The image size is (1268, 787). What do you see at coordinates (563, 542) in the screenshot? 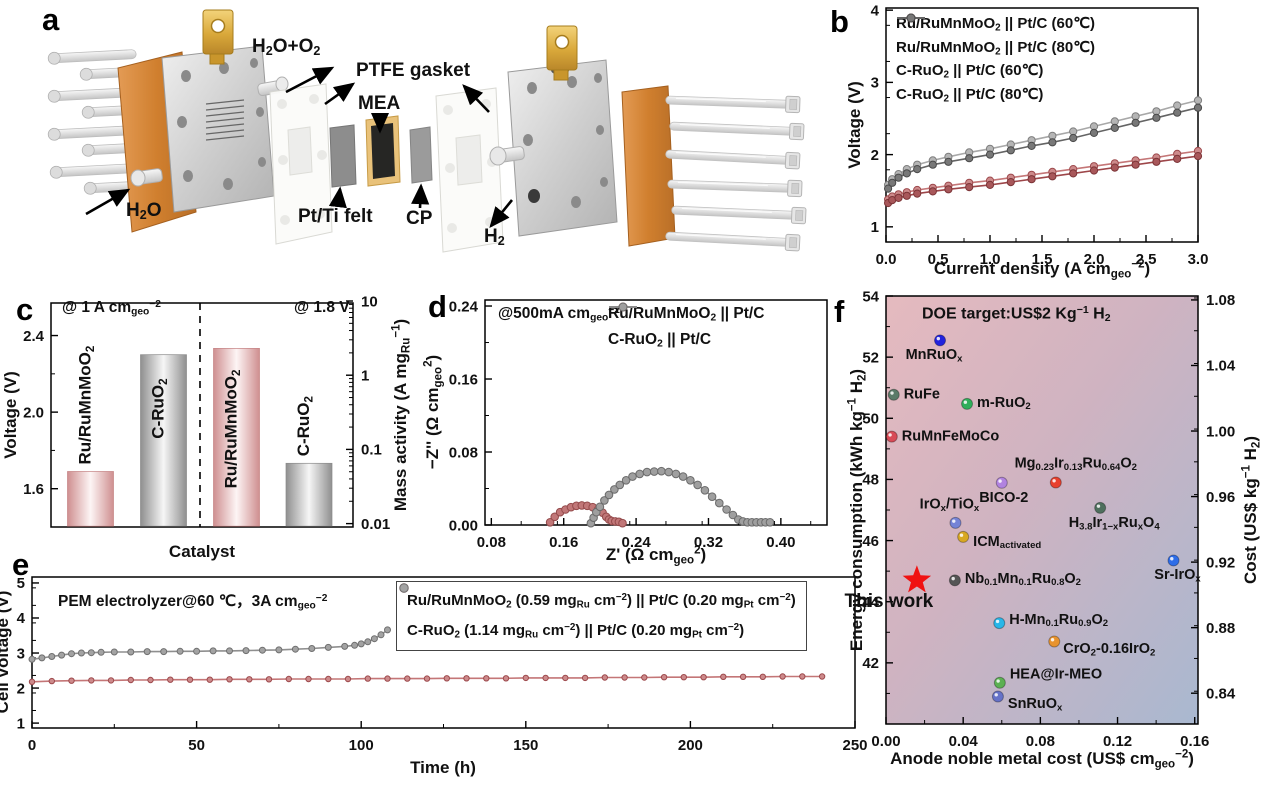
I see `x-tick-label: 0.16` at bounding box center [563, 542].